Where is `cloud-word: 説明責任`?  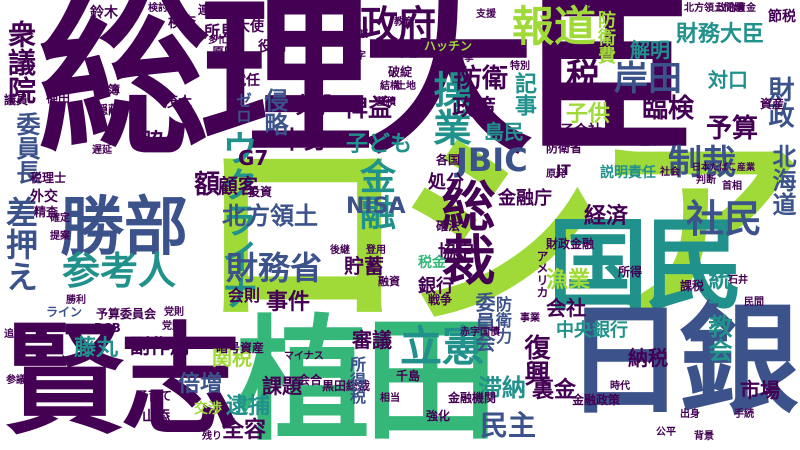
cloud-word: 説明責任 is located at coordinates (628, 173).